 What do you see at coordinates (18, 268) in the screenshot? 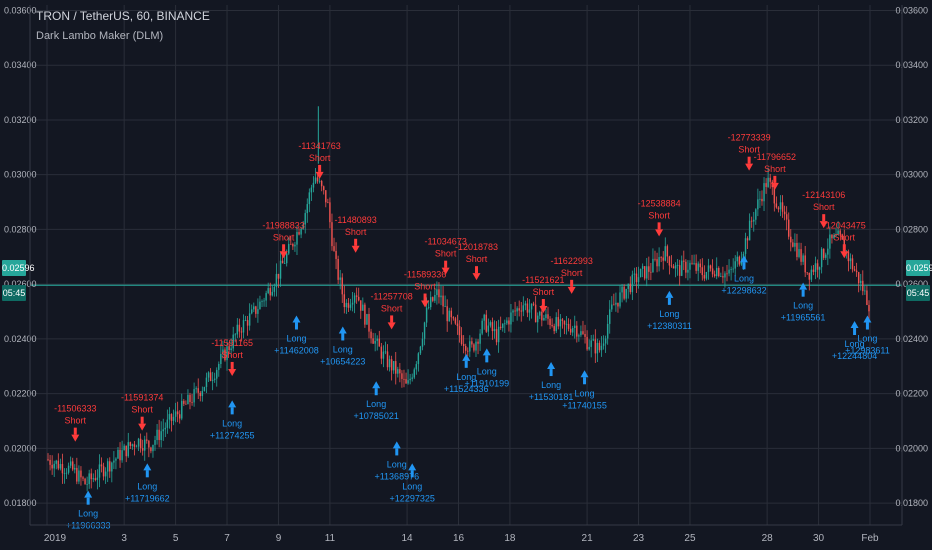
I see `price-tag-left: 0.02596` at bounding box center [18, 268].